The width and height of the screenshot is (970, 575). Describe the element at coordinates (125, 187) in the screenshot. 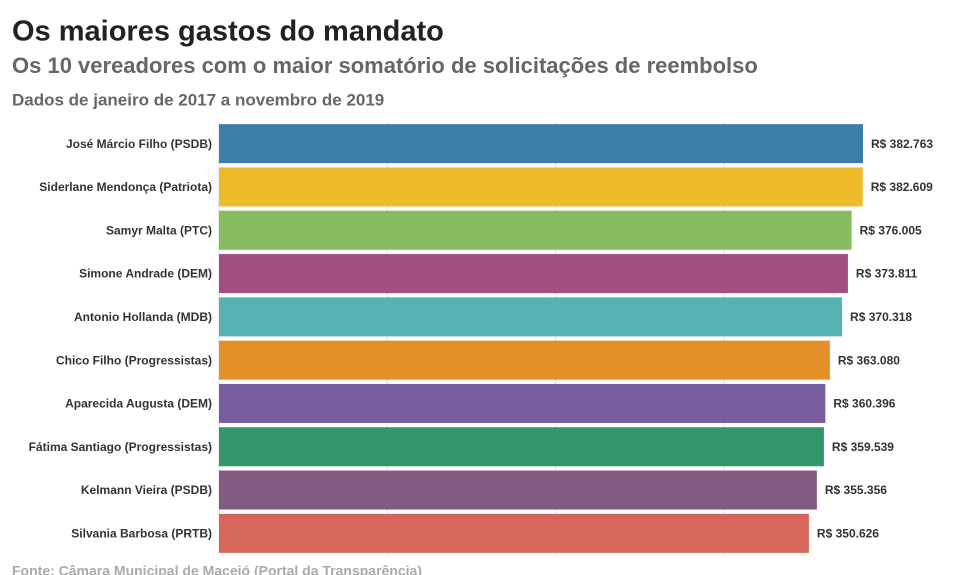

I see `y-tick-label: Siderlane Mendonça (Patriota)` at that location.